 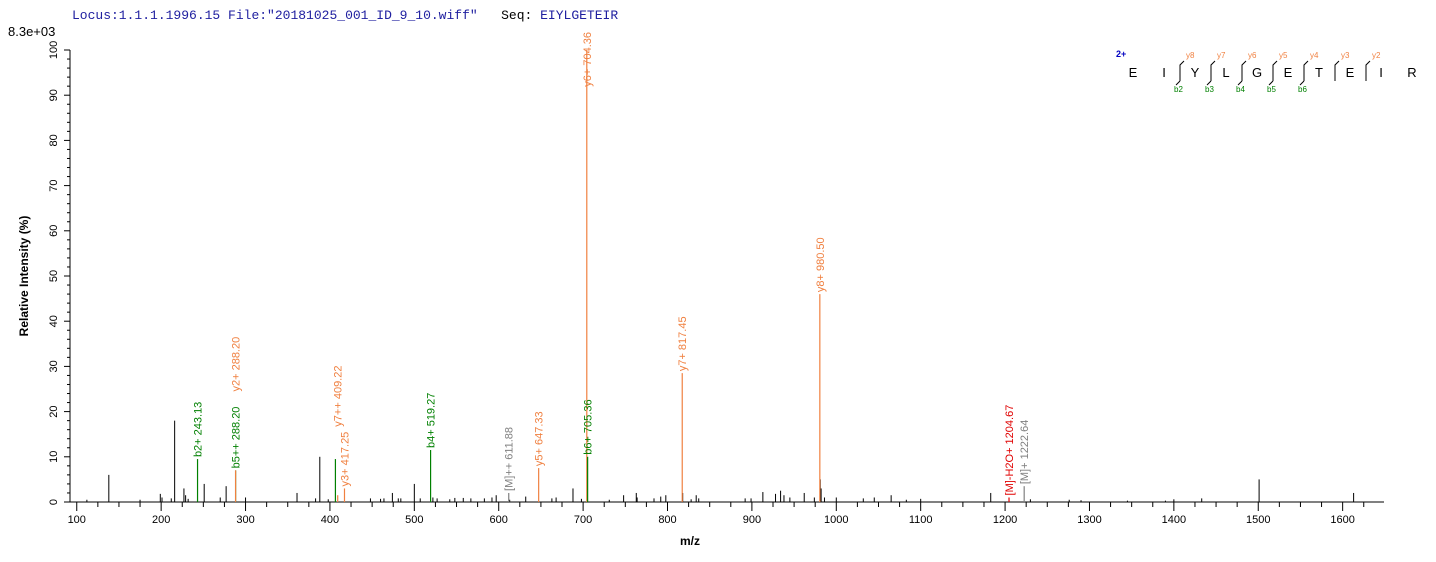 I want to click on y-fragment-label: y5, so click(x=1283, y=55).